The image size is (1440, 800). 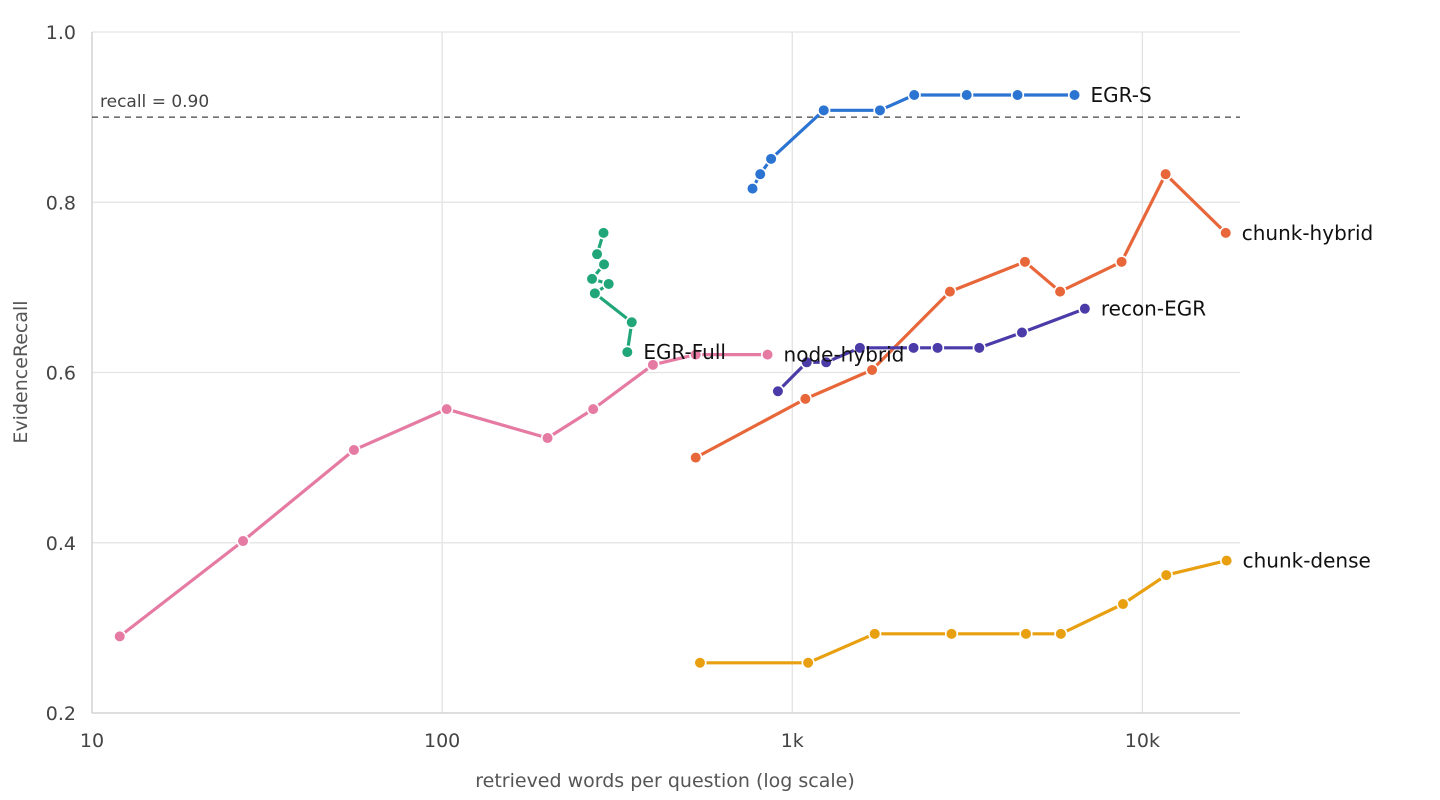 I want to click on egr-s-line, so click(x=913, y=141).